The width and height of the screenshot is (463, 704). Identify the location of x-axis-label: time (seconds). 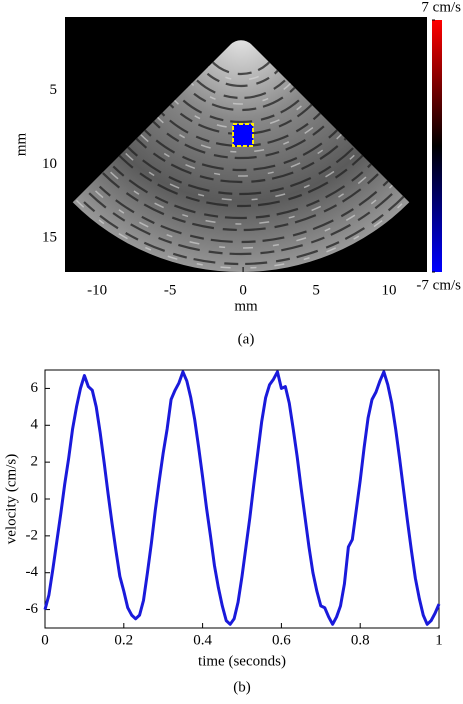
(242, 661).